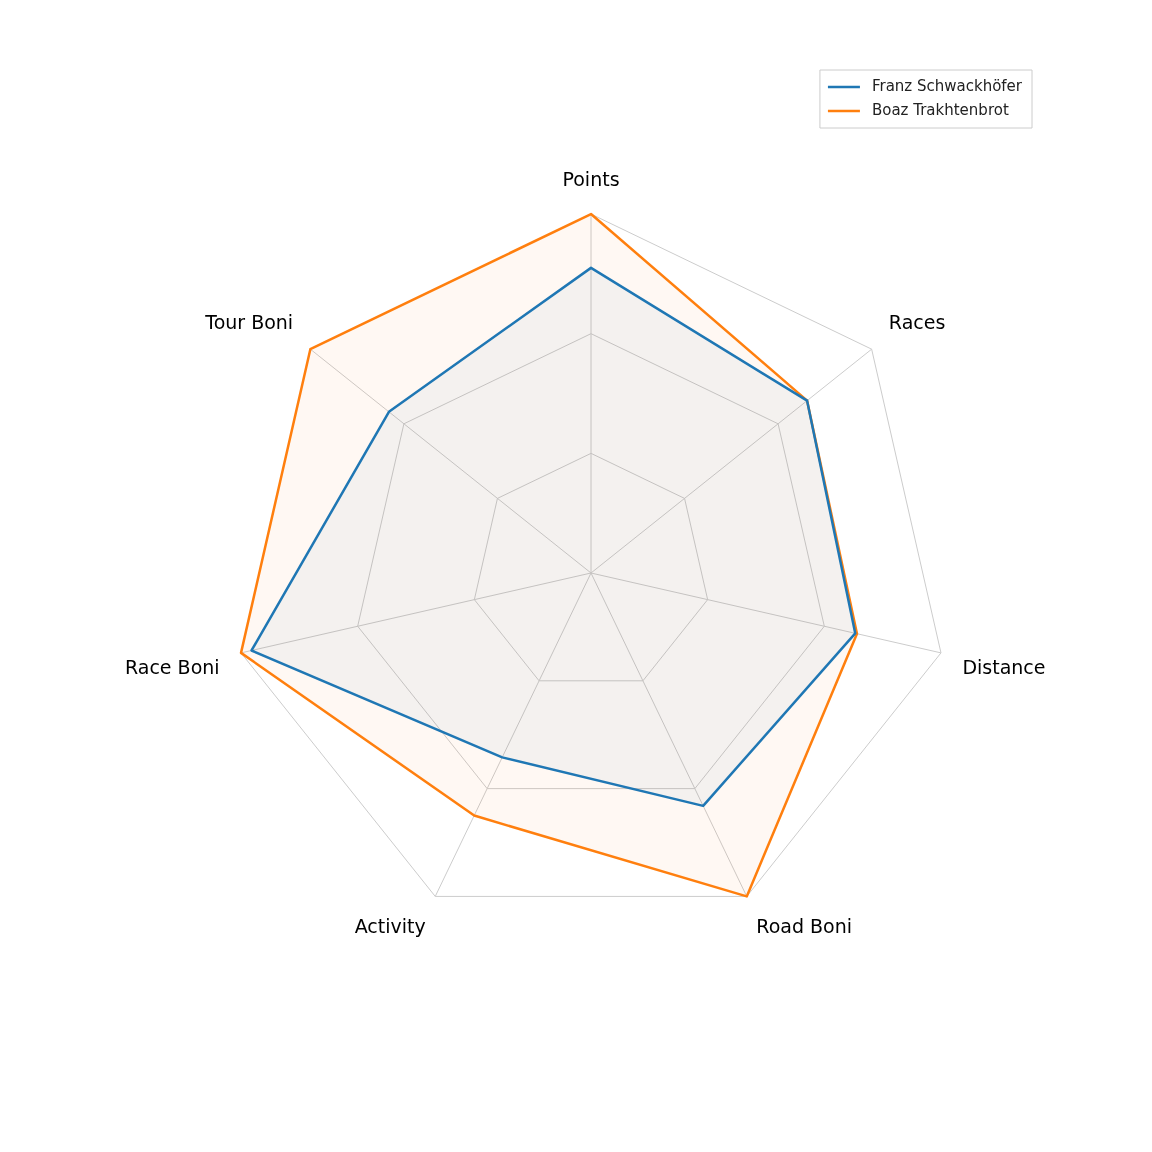  What do you see at coordinates (172, 667) in the screenshot?
I see `spoke-label: Race Boni` at bounding box center [172, 667].